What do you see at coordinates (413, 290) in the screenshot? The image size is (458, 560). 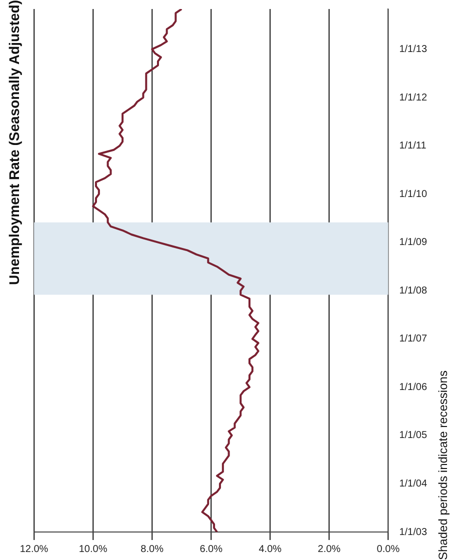 I see `y-tick-label: 1/1/08` at bounding box center [413, 290].